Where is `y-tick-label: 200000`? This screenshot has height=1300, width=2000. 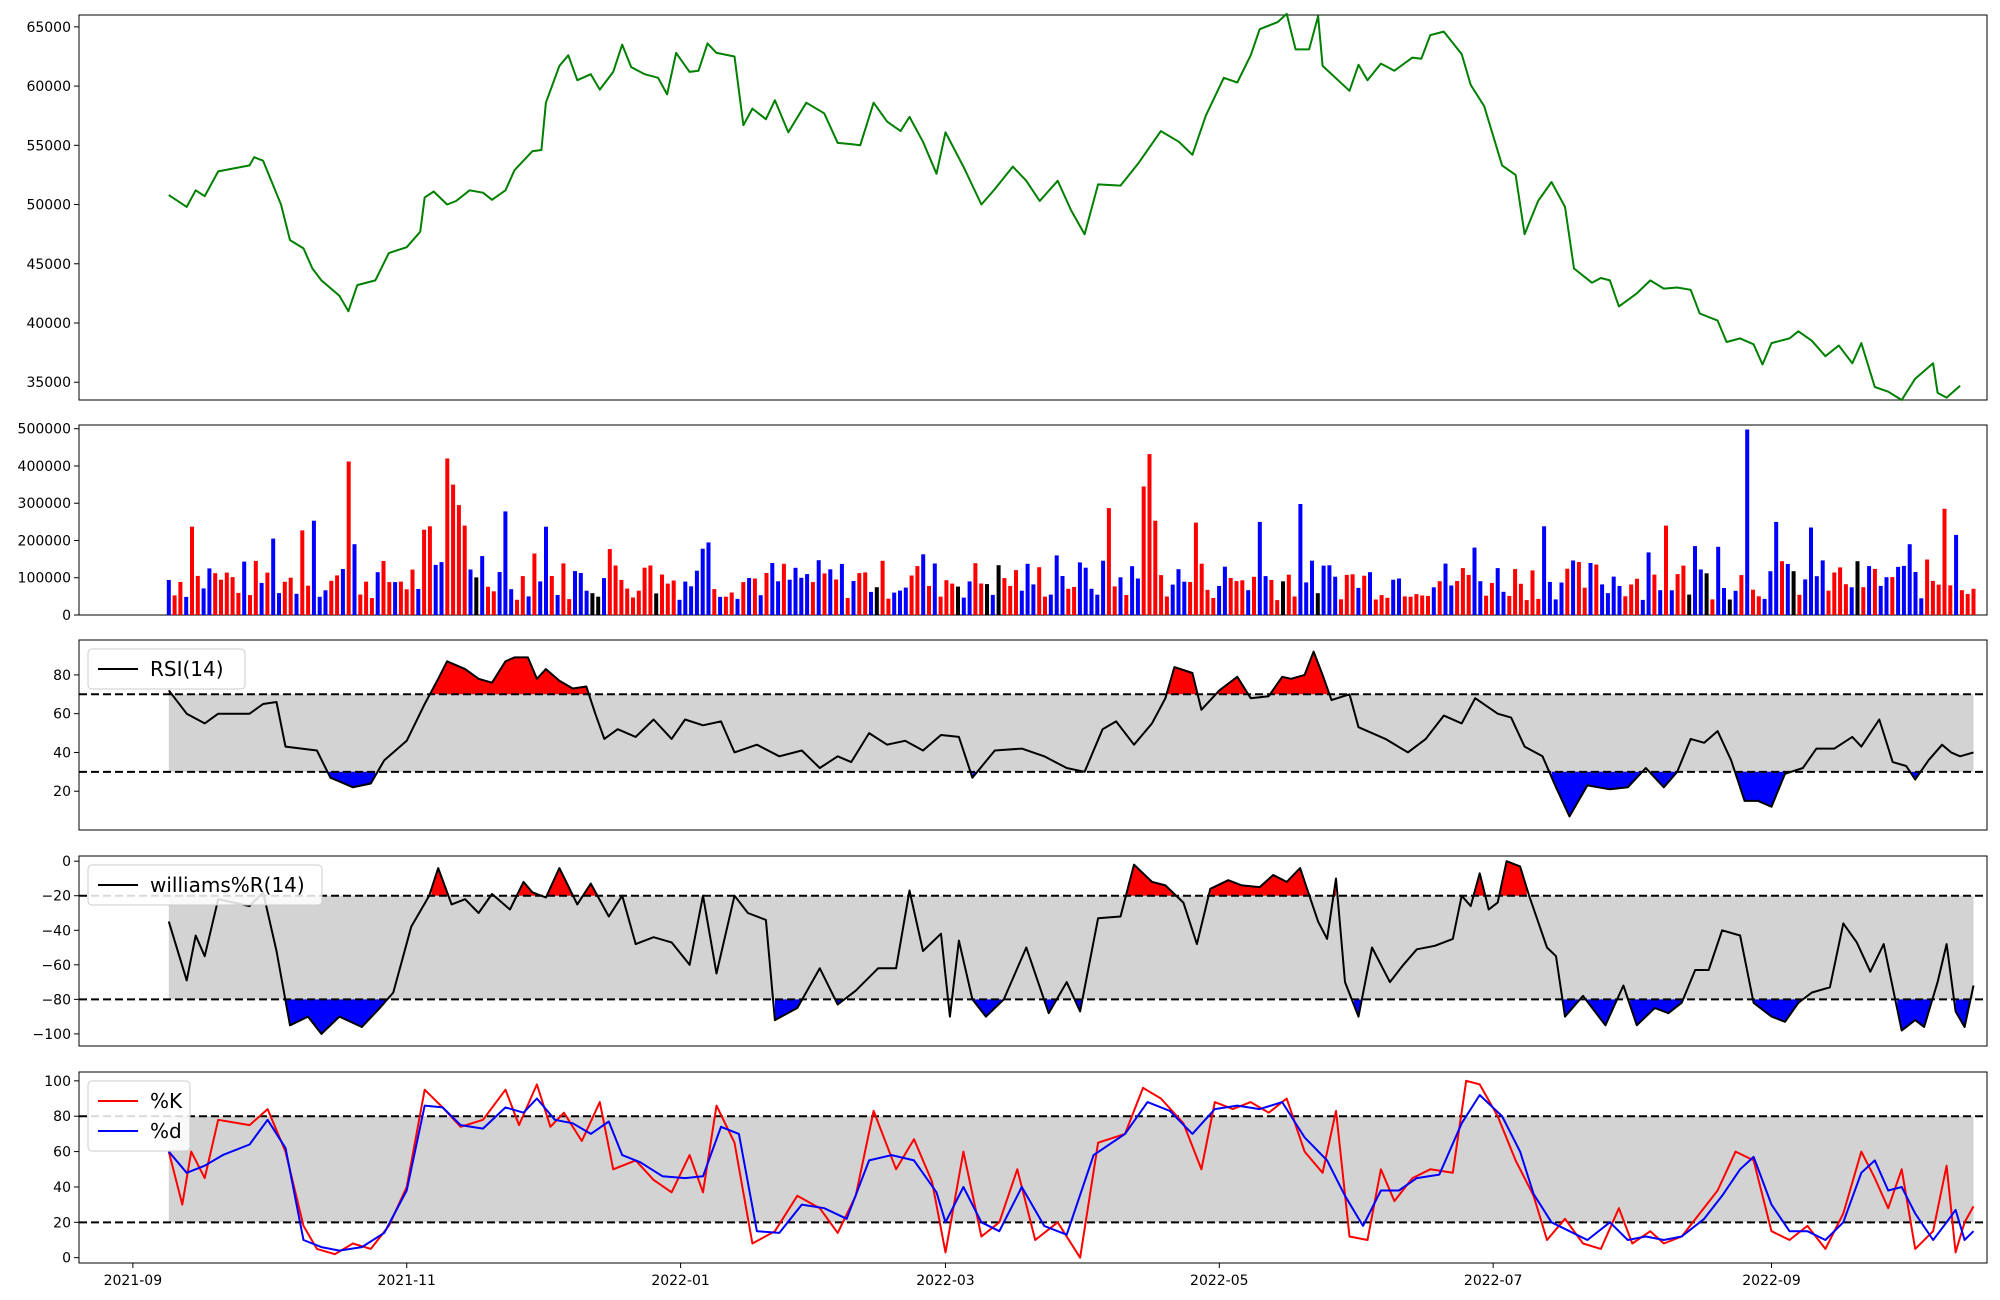
y-tick-label: 200000 is located at coordinates (44, 541).